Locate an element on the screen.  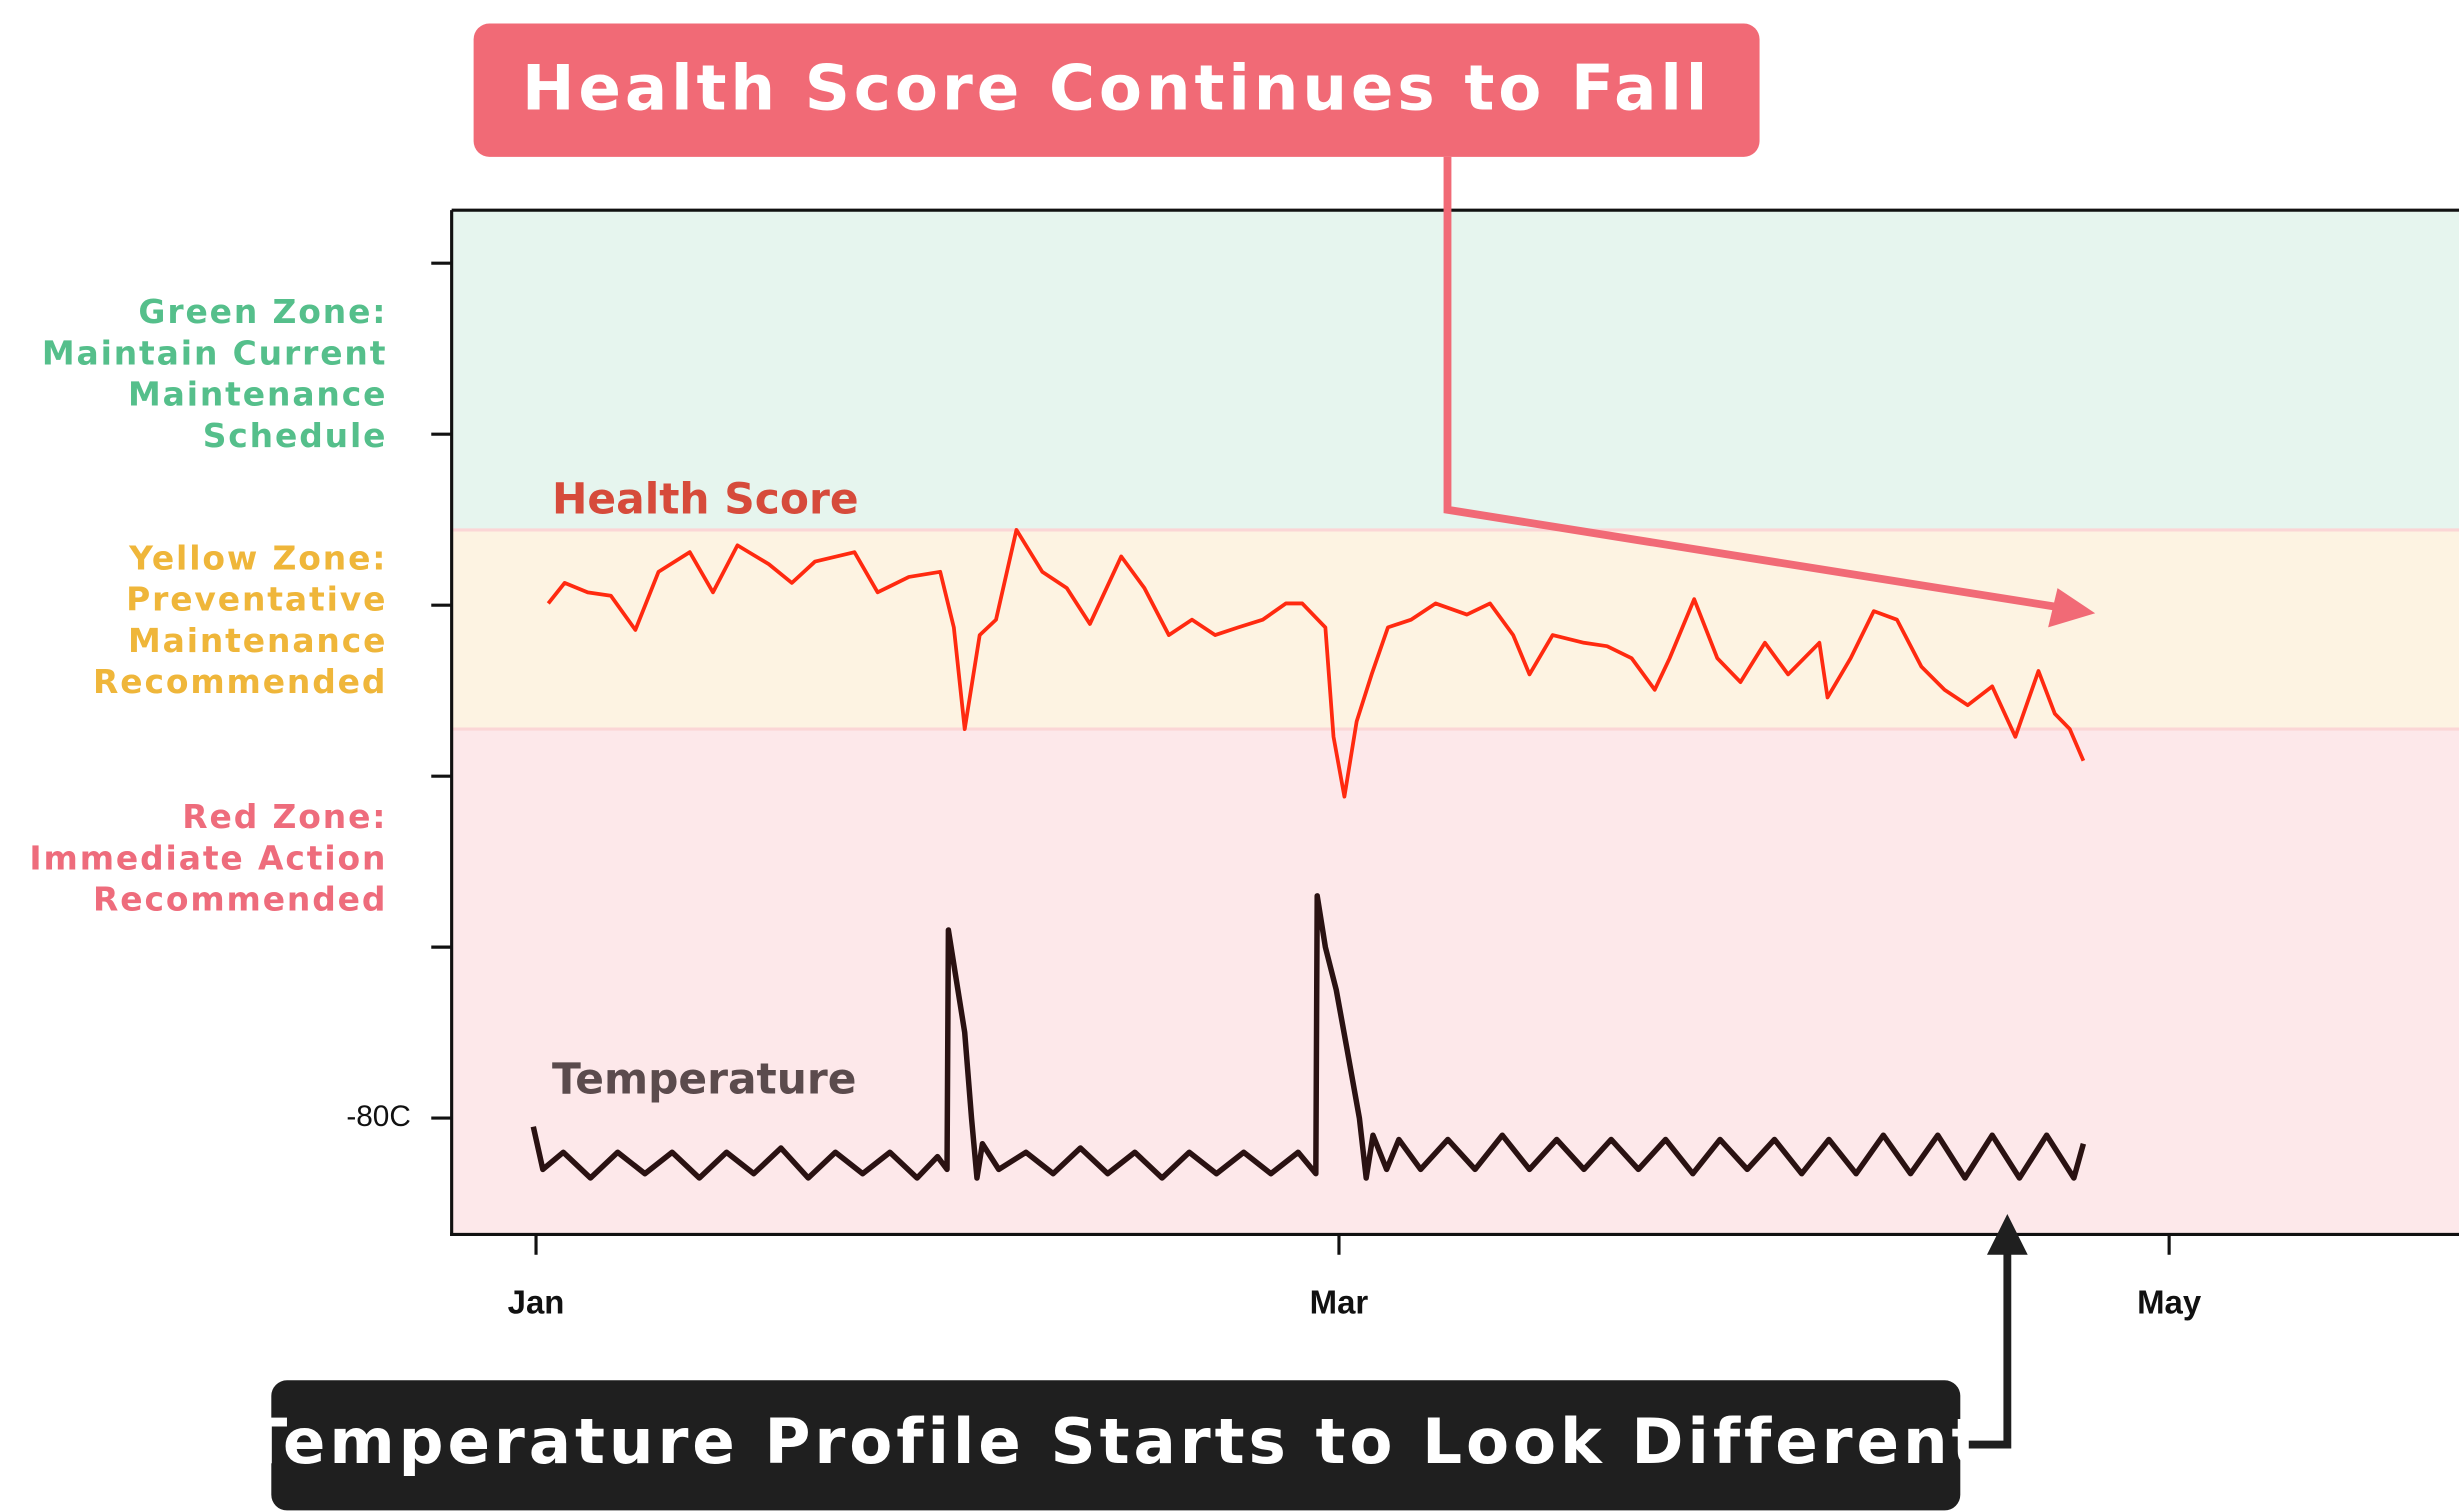
zone-label: Maintain Current is located at coordinates (215, 352).